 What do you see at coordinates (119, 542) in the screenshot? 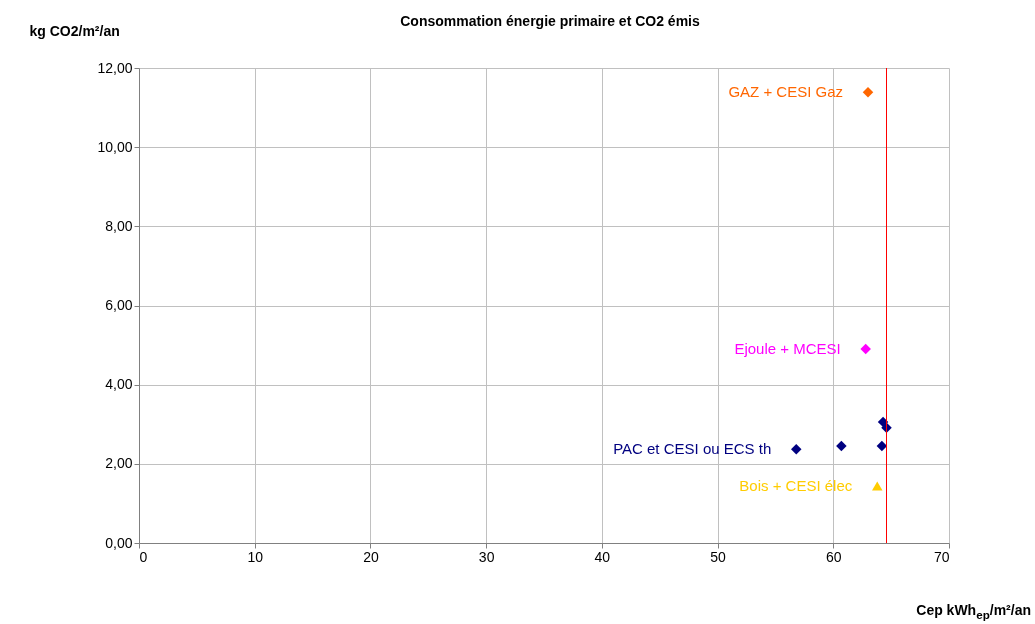
I see `y-tick-label: 0,00` at bounding box center [119, 542].